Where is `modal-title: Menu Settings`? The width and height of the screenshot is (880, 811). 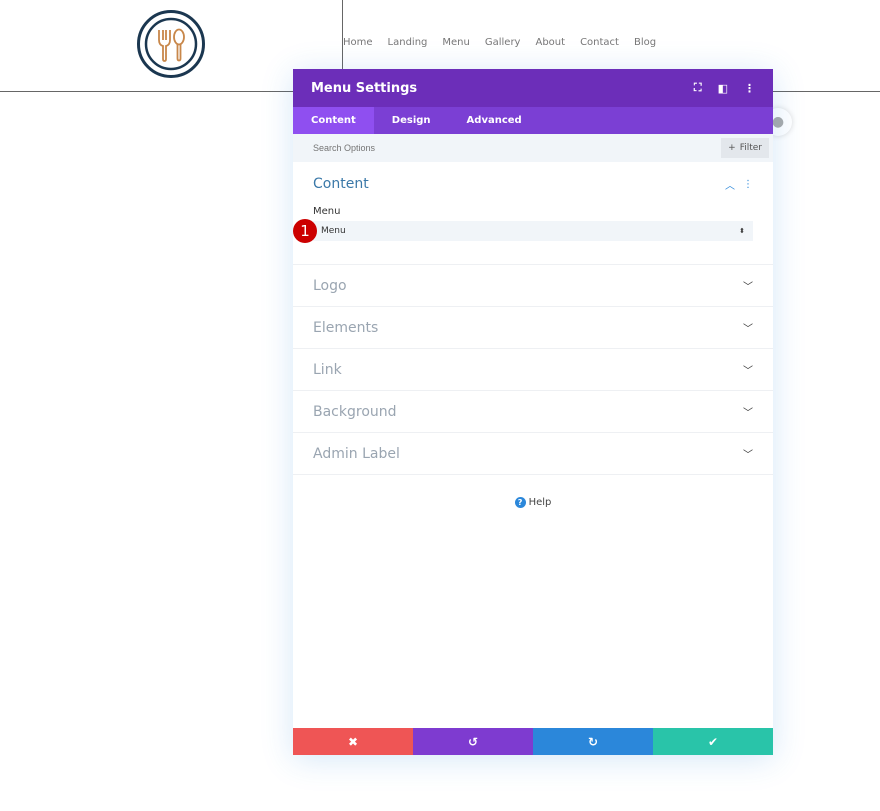
modal-title: Menu Settings is located at coordinates (364, 88).